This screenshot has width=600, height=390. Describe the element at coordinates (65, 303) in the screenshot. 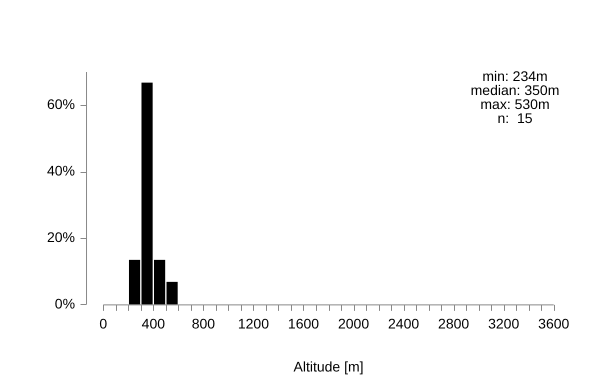

I see `y-tick-label: 0%` at that location.